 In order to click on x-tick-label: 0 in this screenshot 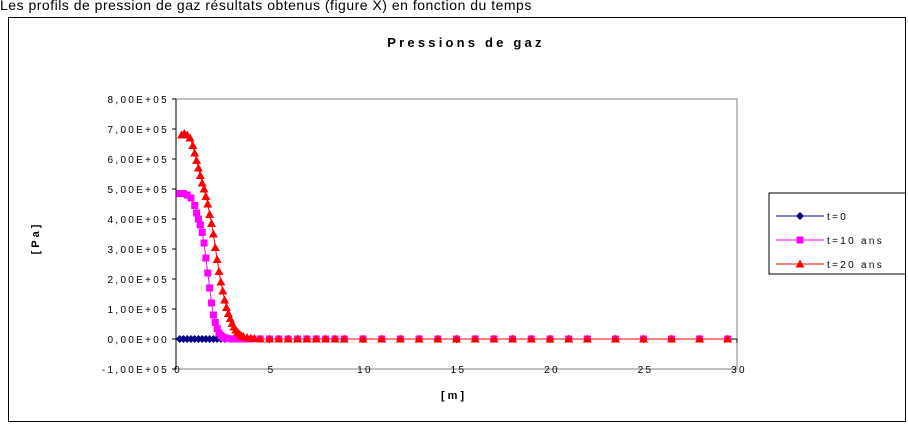, I will do `click(178, 370)`.